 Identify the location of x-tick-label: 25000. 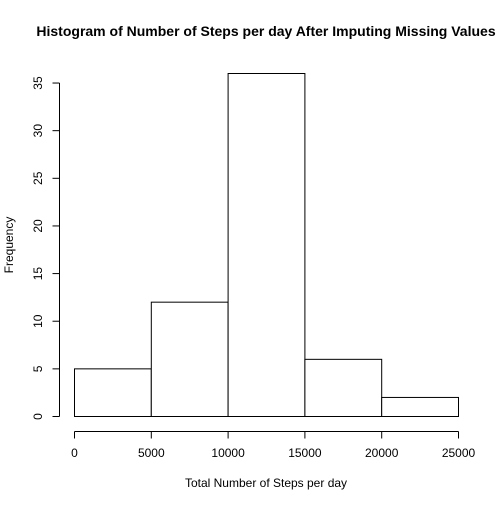
(459, 453).